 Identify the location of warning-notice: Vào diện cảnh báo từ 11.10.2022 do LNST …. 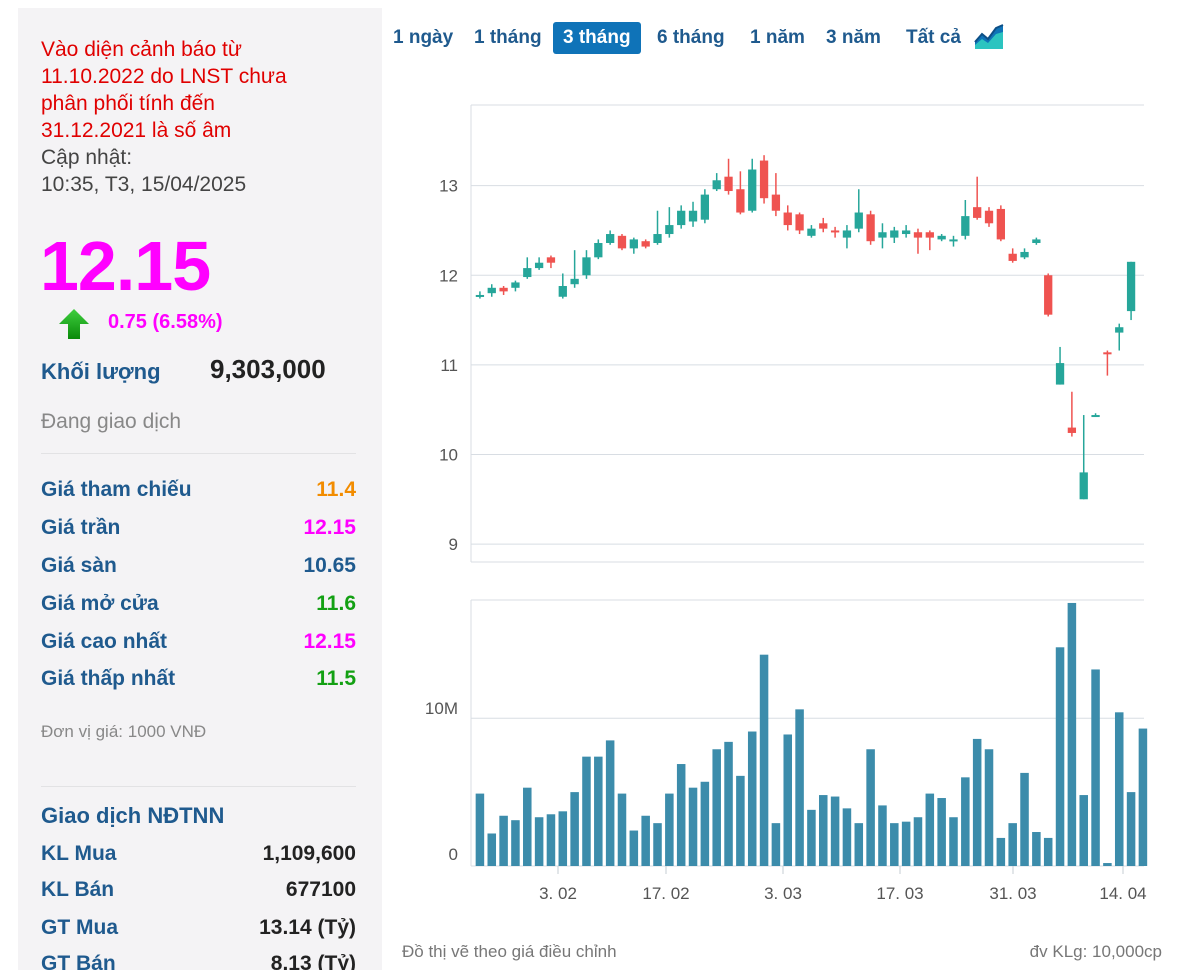
(201, 90).